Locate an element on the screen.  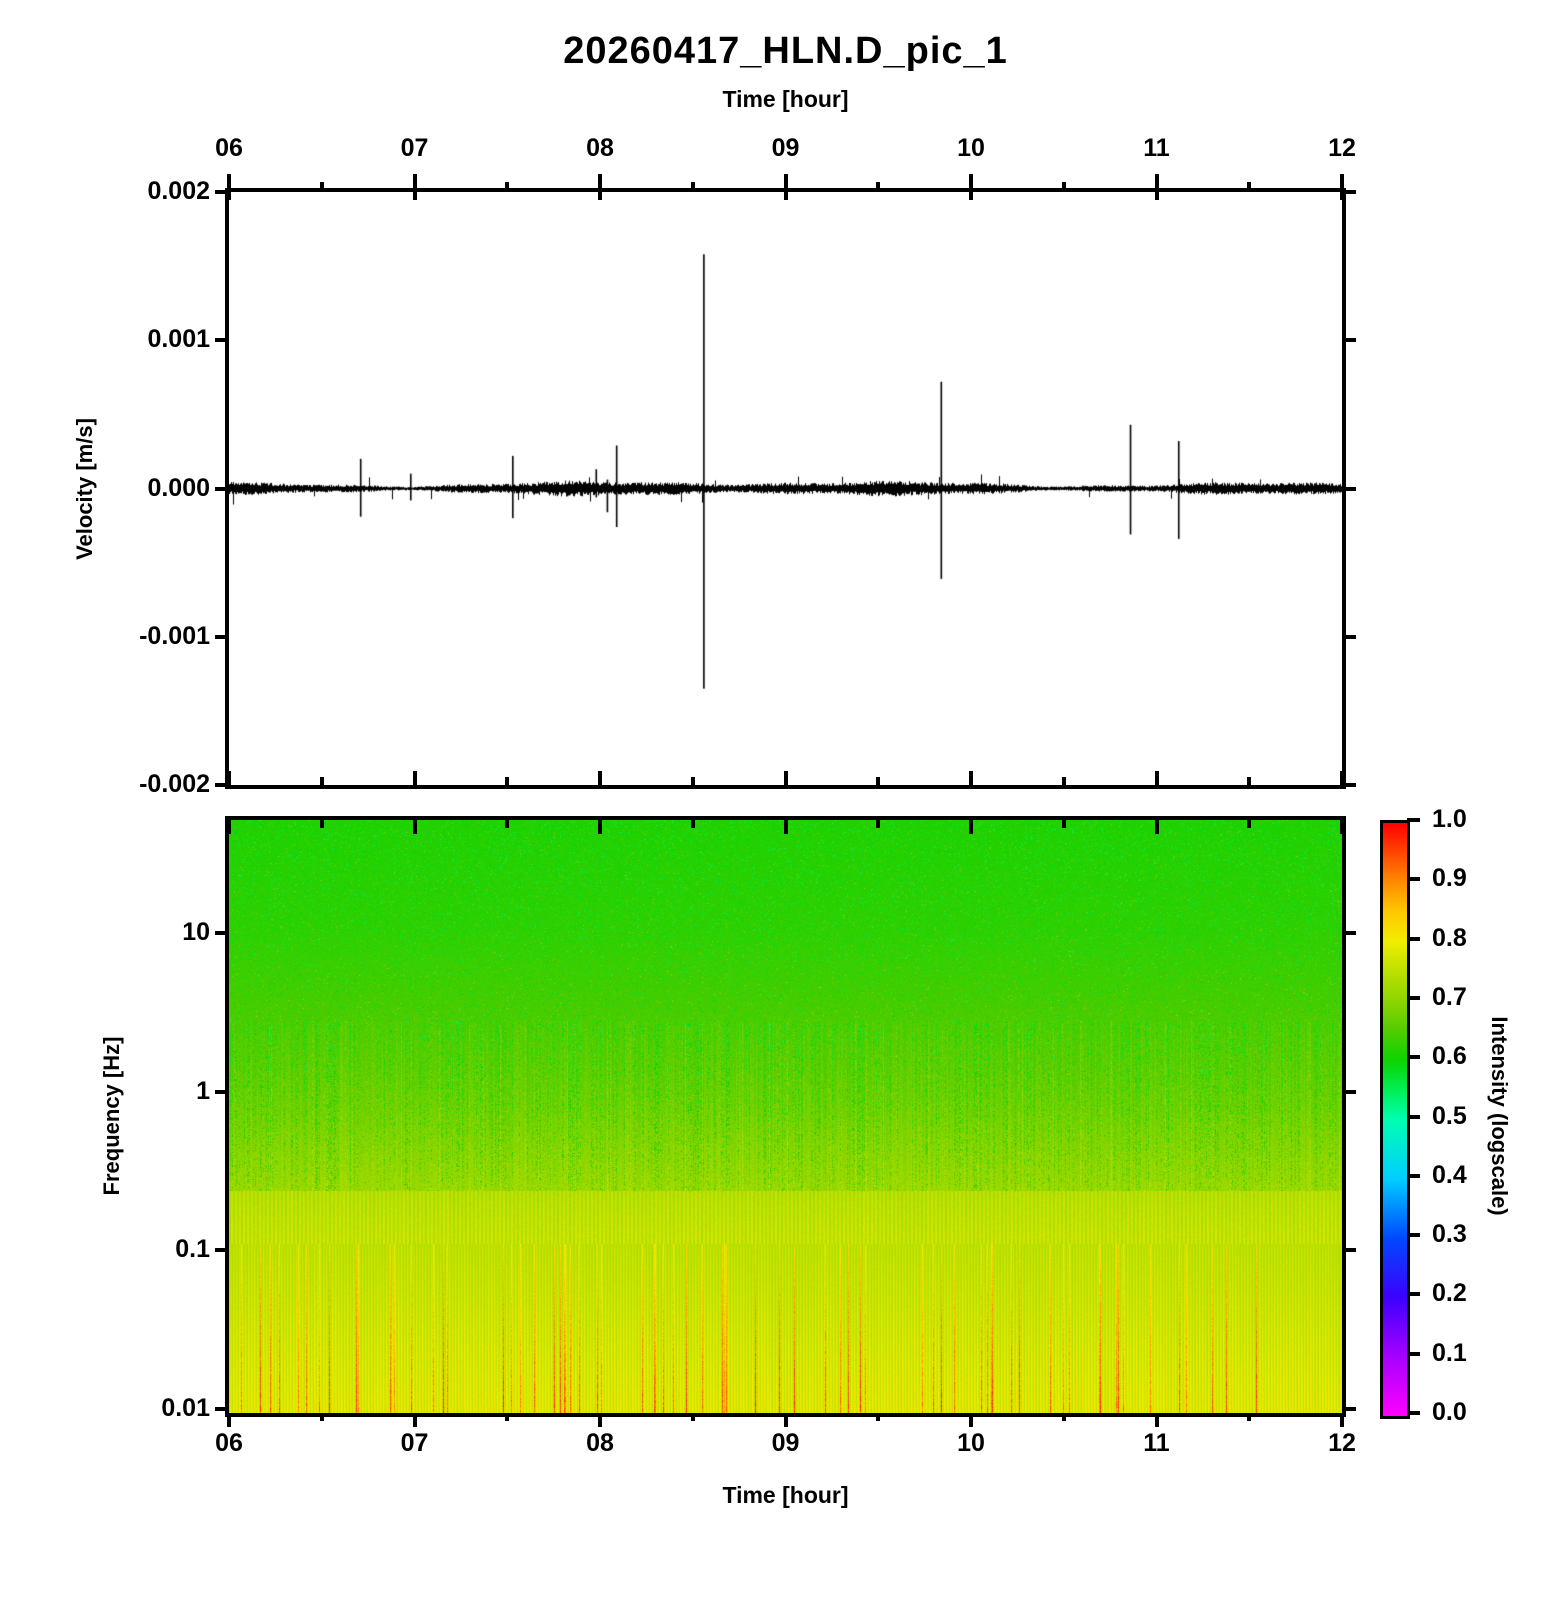
time-tick-label-bottom: 07 is located at coordinates (414, 1443).